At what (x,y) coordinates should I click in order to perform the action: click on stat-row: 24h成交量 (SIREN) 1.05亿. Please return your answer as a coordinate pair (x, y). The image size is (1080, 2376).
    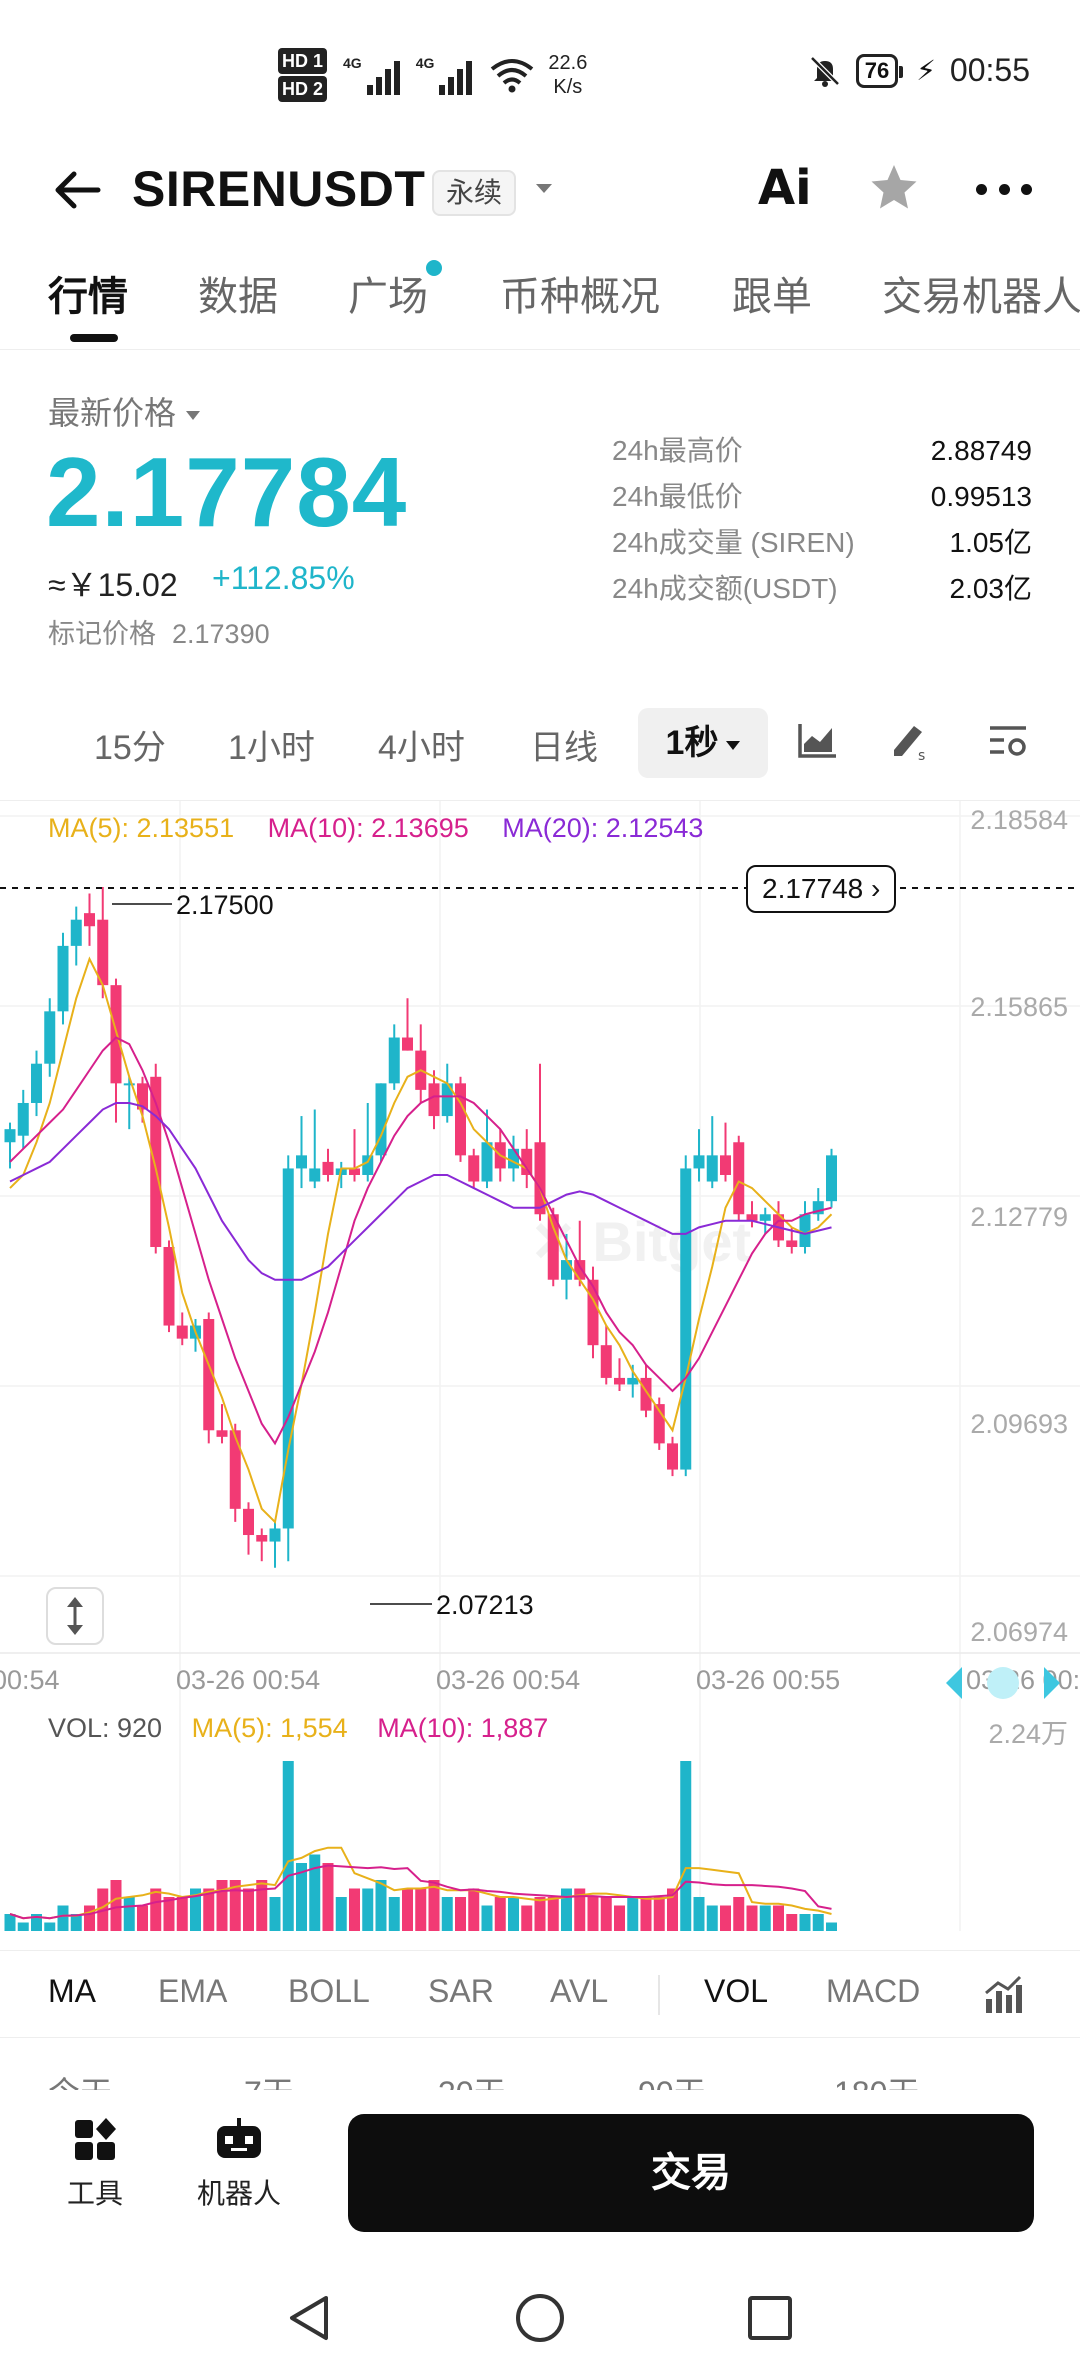
    Looking at the image, I should click on (822, 543).